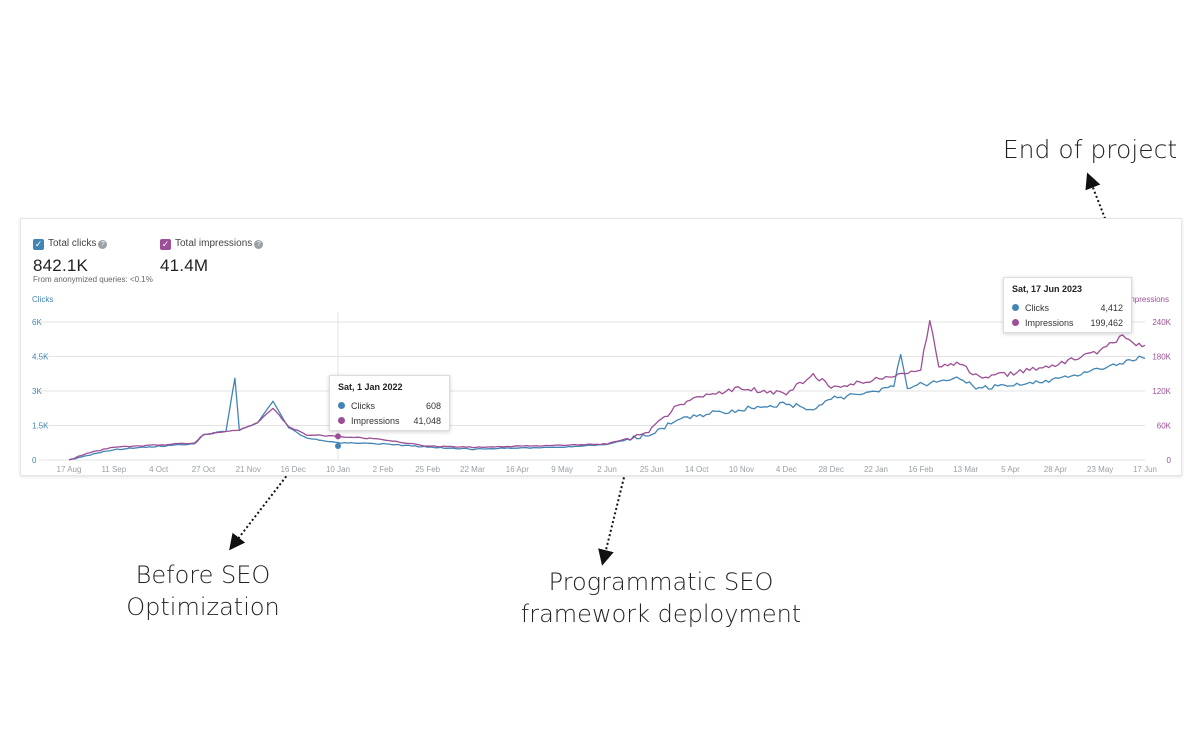 This screenshot has height=732, width=1200. Describe the element at coordinates (37, 391) in the screenshot. I see `y-left-tick-label: 3K` at that location.